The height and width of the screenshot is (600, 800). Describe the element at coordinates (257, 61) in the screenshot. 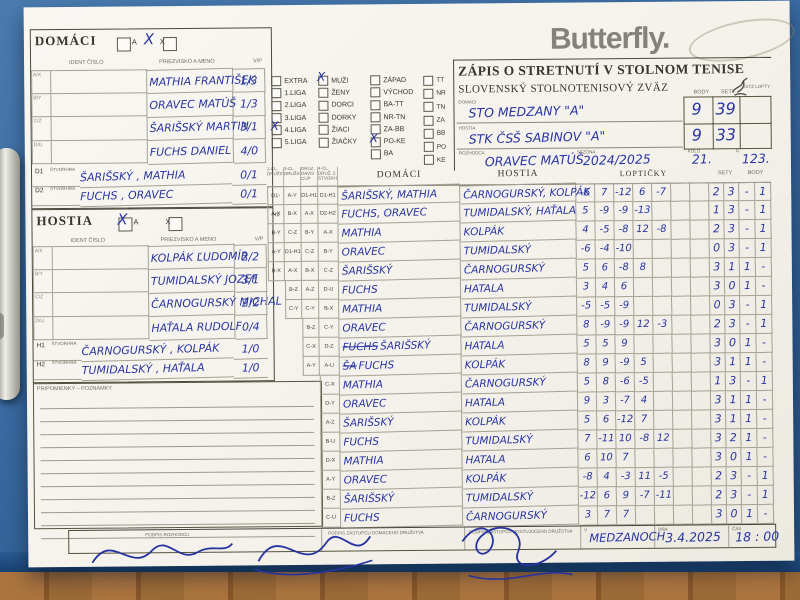

I see `home-vp-header: V/P` at that location.